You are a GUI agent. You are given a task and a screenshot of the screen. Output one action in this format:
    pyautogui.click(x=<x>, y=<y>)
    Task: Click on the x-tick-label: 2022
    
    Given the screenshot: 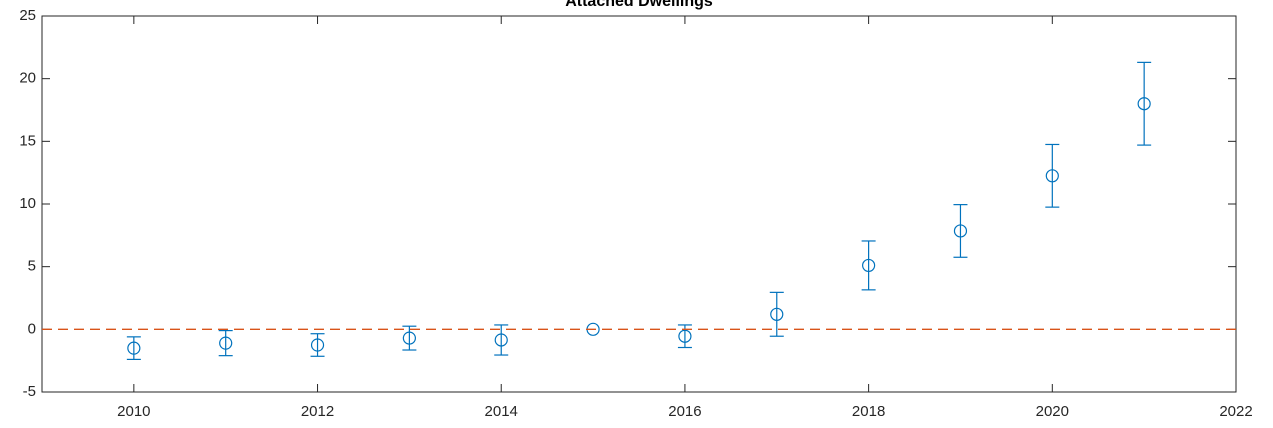 What is the action you would take?
    pyautogui.click(x=1235, y=411)
    